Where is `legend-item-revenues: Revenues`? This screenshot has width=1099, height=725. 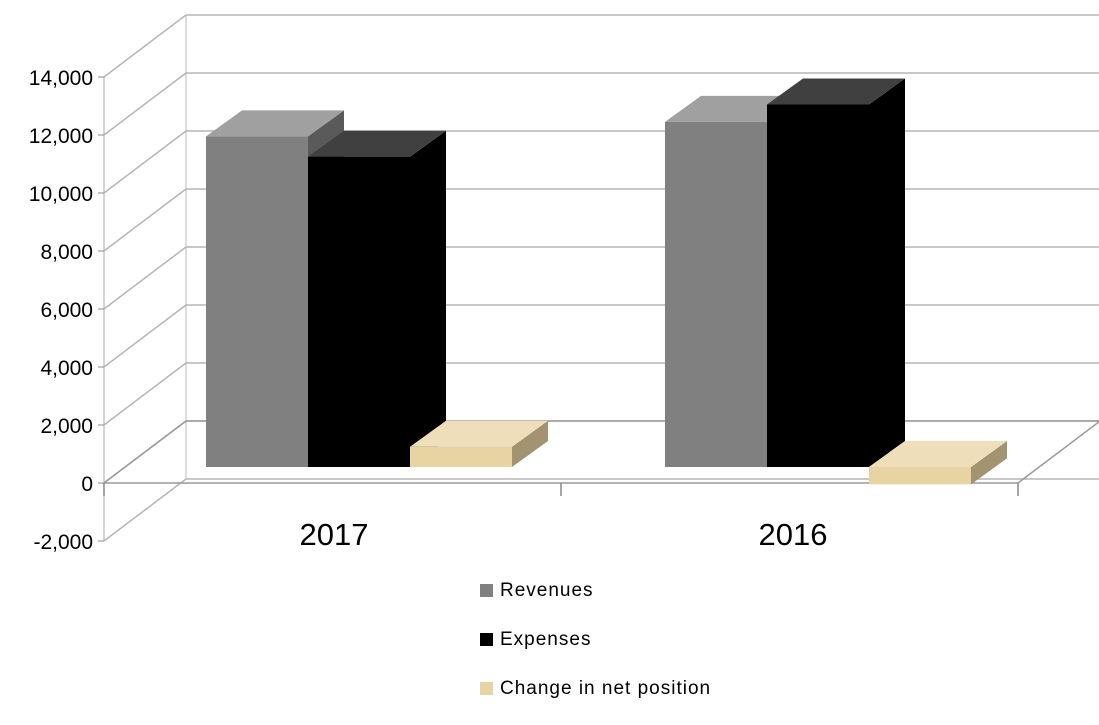 legend-item-revenues: Revenues is located at coordinates (595, 590).